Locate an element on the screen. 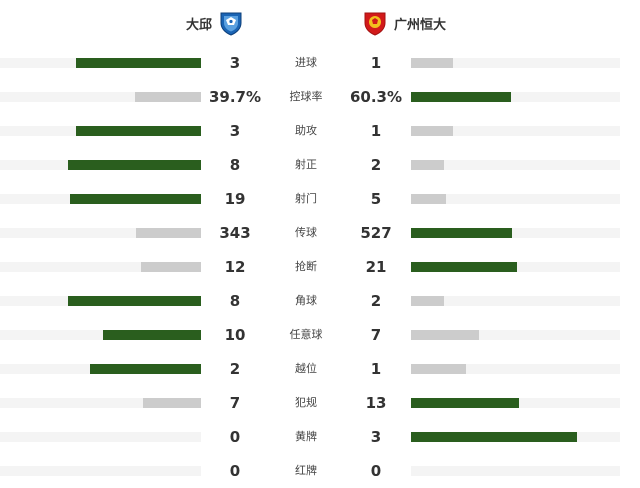 This screenshot has height=488, width=640. home-stat-value: 10 is located at coordinates (235, 335).